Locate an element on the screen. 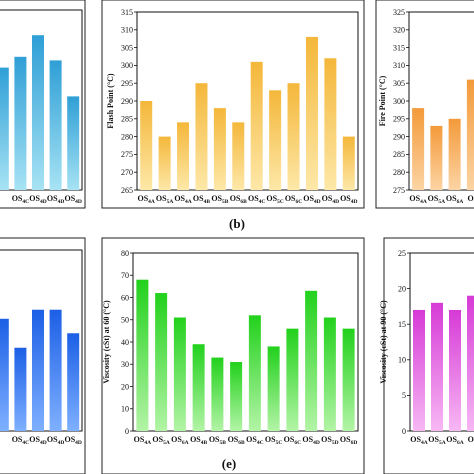 Image resolution: width=474 pixels, height=474 pixels. panel-d-frame is located at coordinates (43, 355).